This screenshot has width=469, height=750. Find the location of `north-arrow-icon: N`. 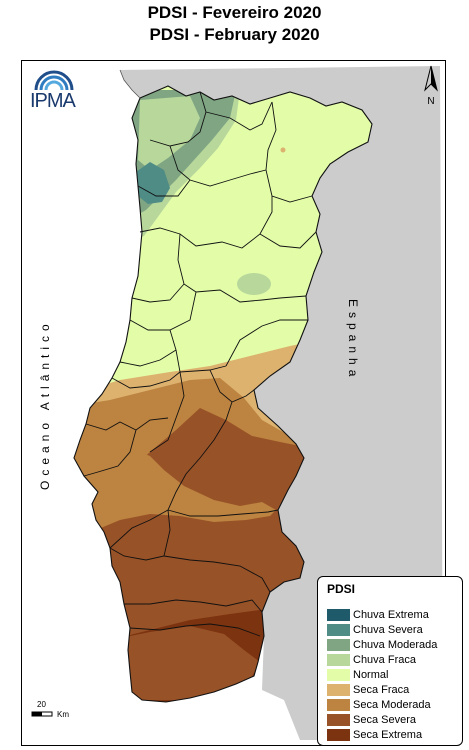

north-arrow-icon: N is located at coordinates (431, 86).